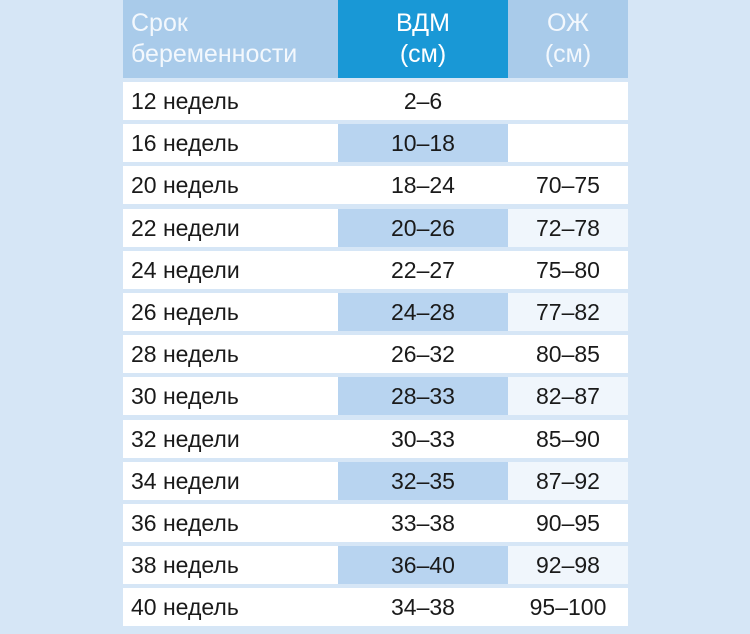  Describe the element at coordinates (185, 438) in the screenshot. I see `cell-term: 32 недели` at that location.